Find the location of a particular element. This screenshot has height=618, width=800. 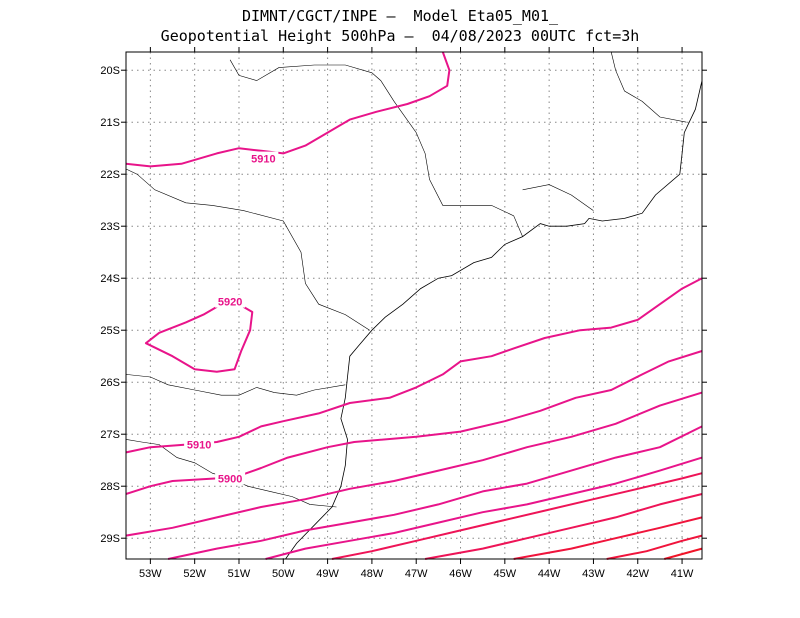

lat-tick-label: 20S is located at coordinates (110, 71).